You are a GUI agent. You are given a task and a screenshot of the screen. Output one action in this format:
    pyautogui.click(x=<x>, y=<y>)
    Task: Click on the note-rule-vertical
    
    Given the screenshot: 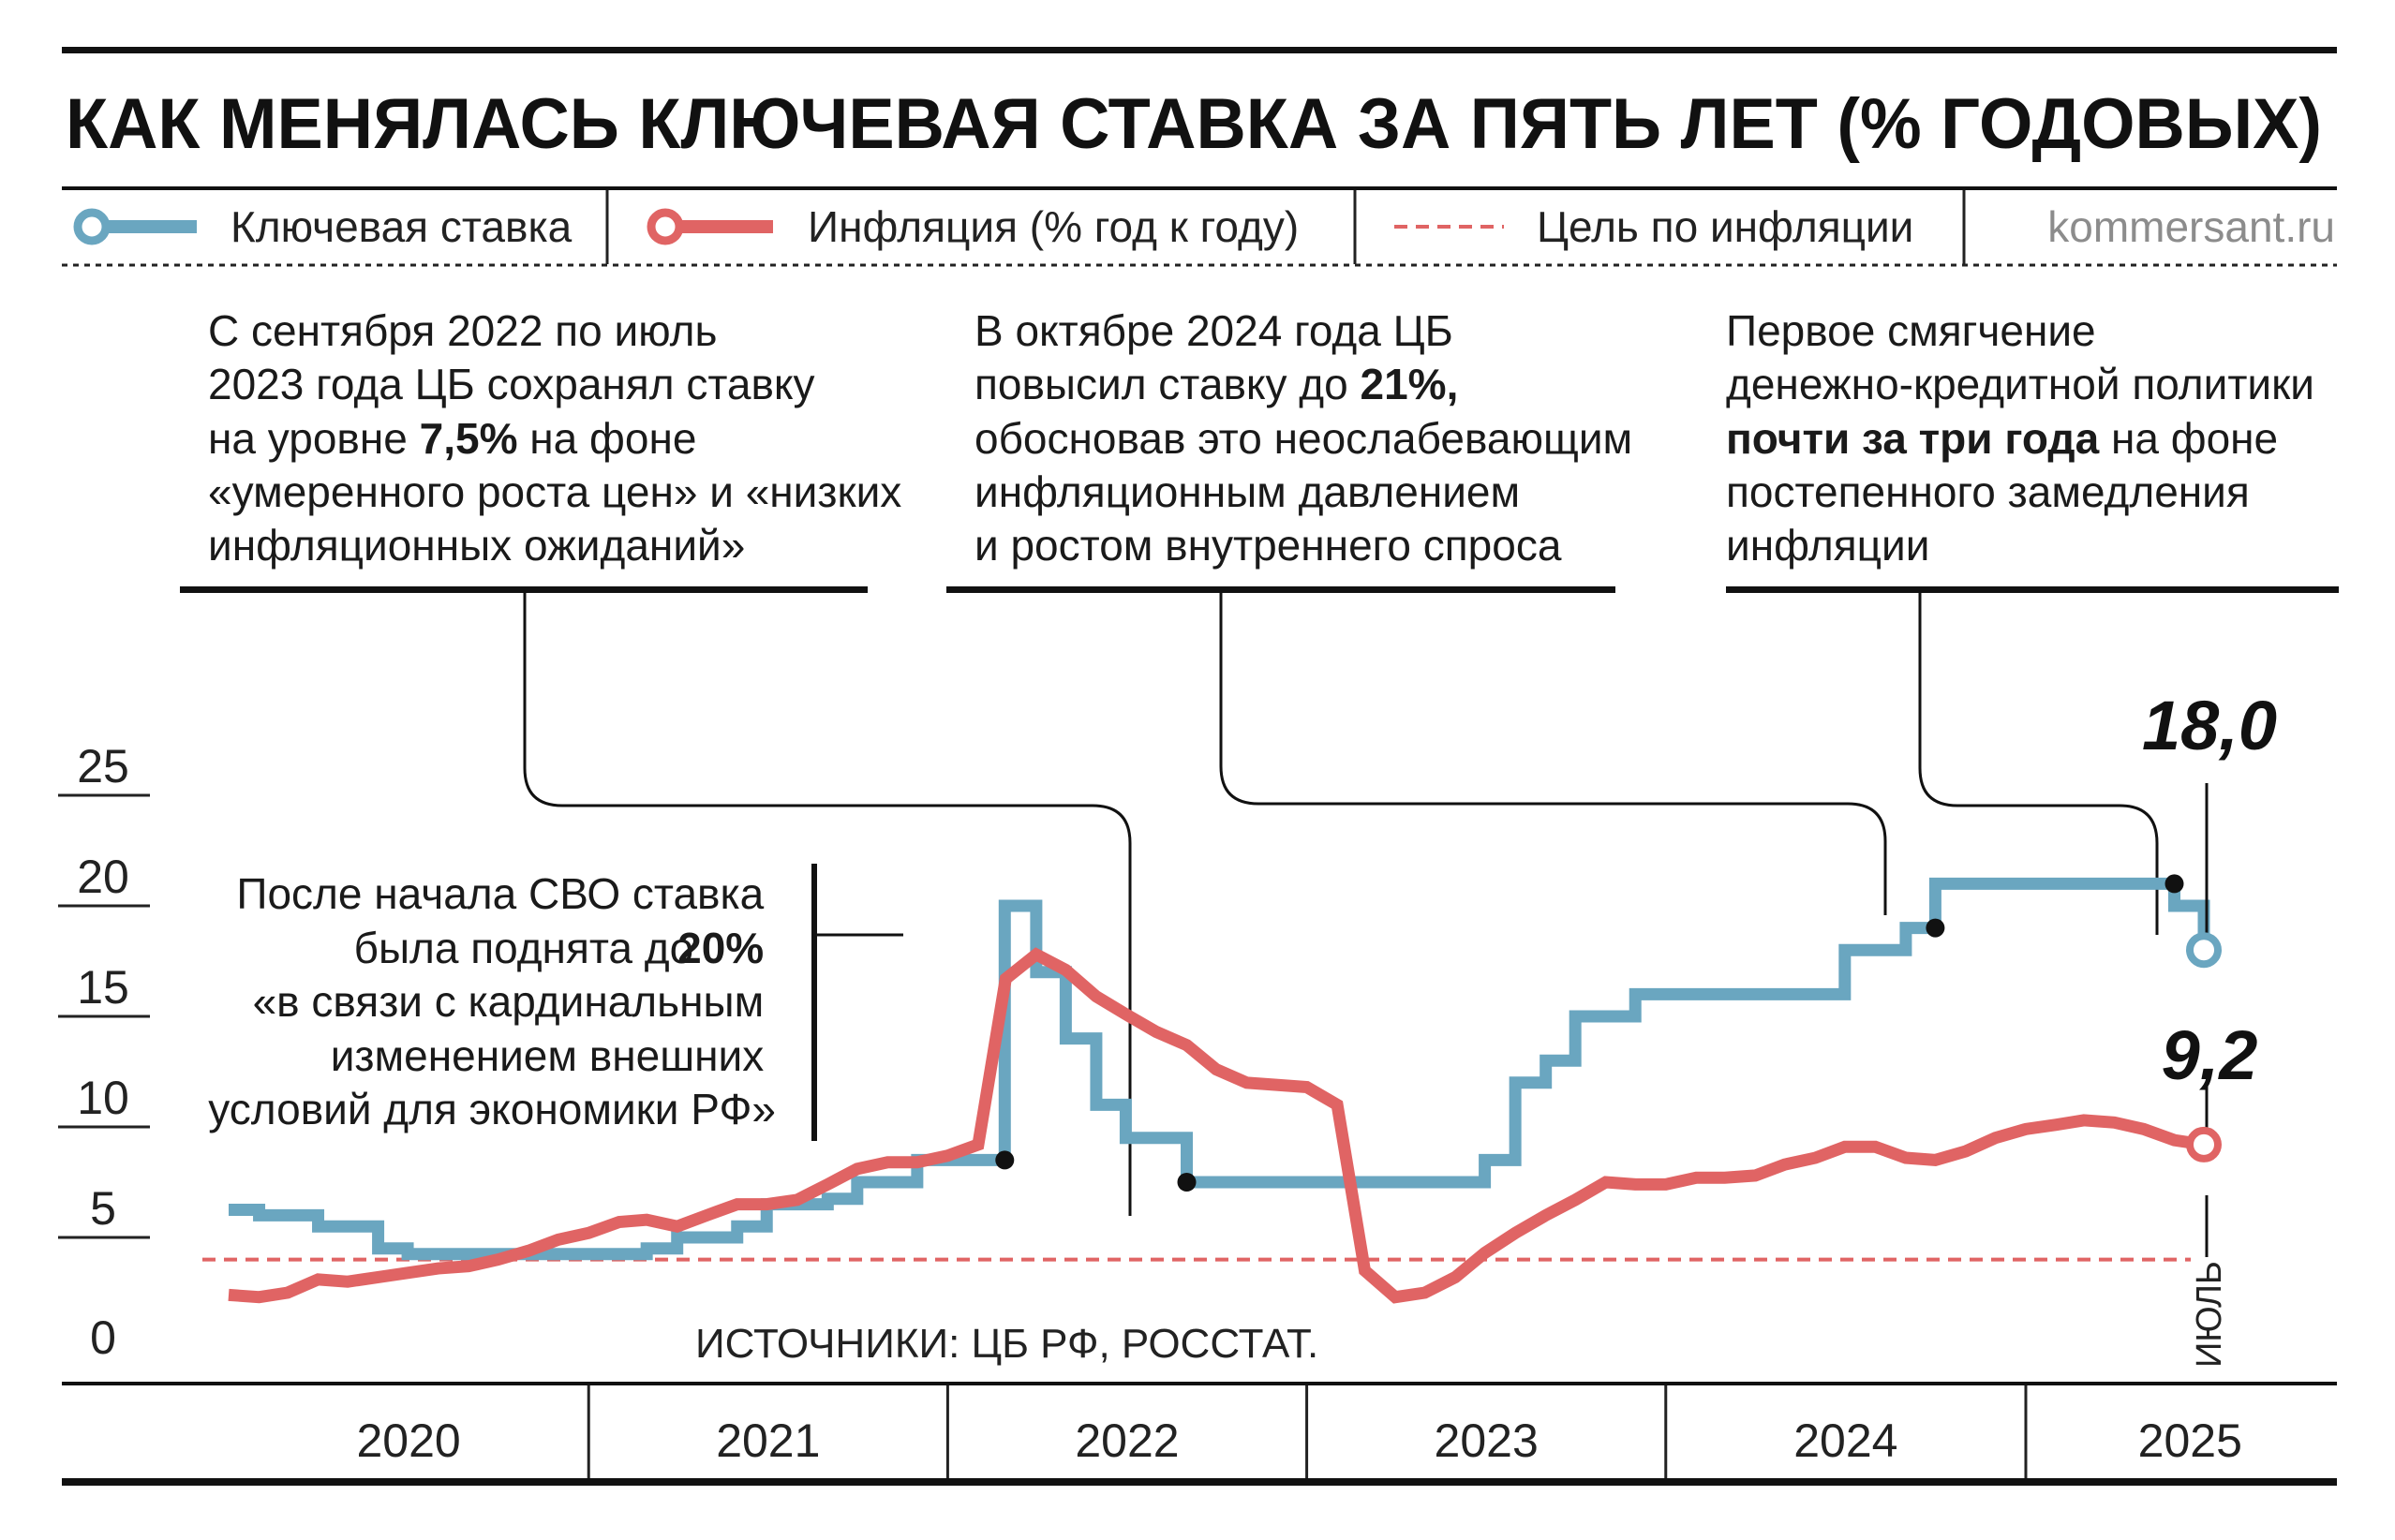 What is the action you would take?
    pyautogui.click(x=814, y=1003)
    